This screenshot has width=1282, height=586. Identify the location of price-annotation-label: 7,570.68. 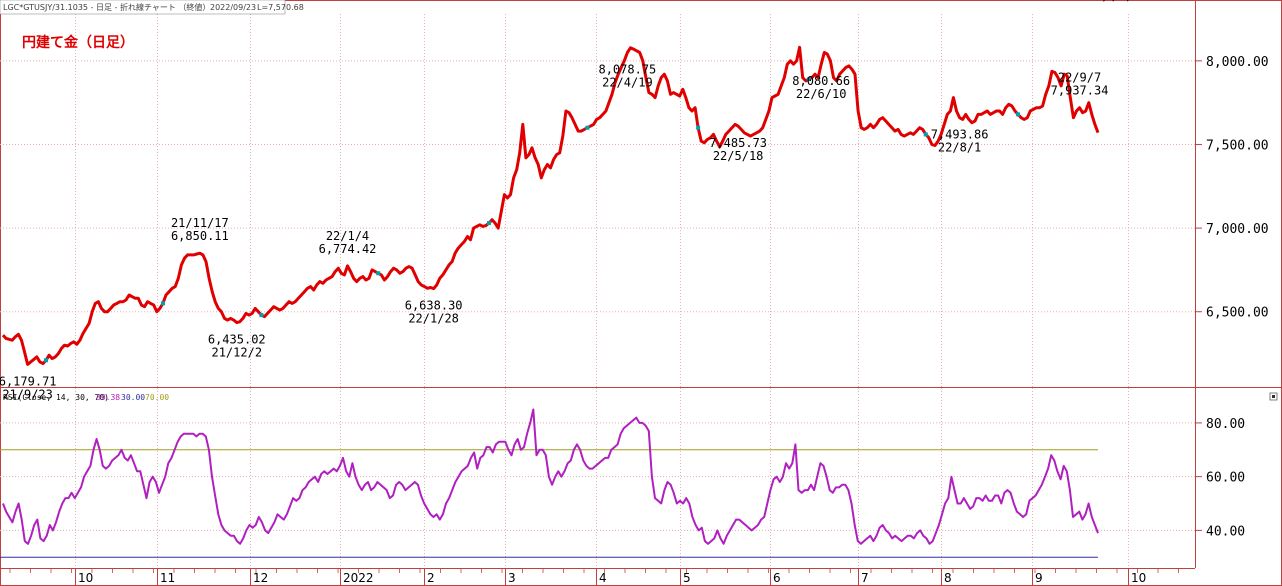
(1123, 1).